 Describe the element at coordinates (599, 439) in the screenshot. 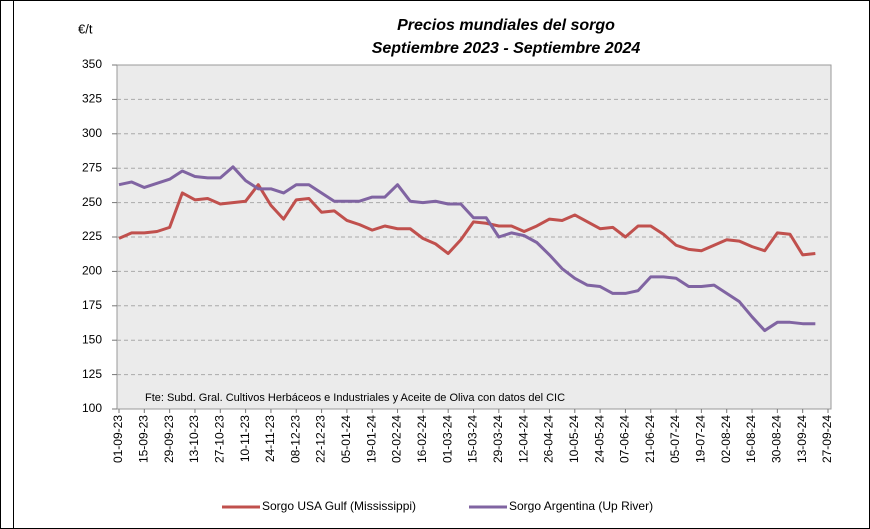

I see `x-tick-label: 24-05-24` at that location.